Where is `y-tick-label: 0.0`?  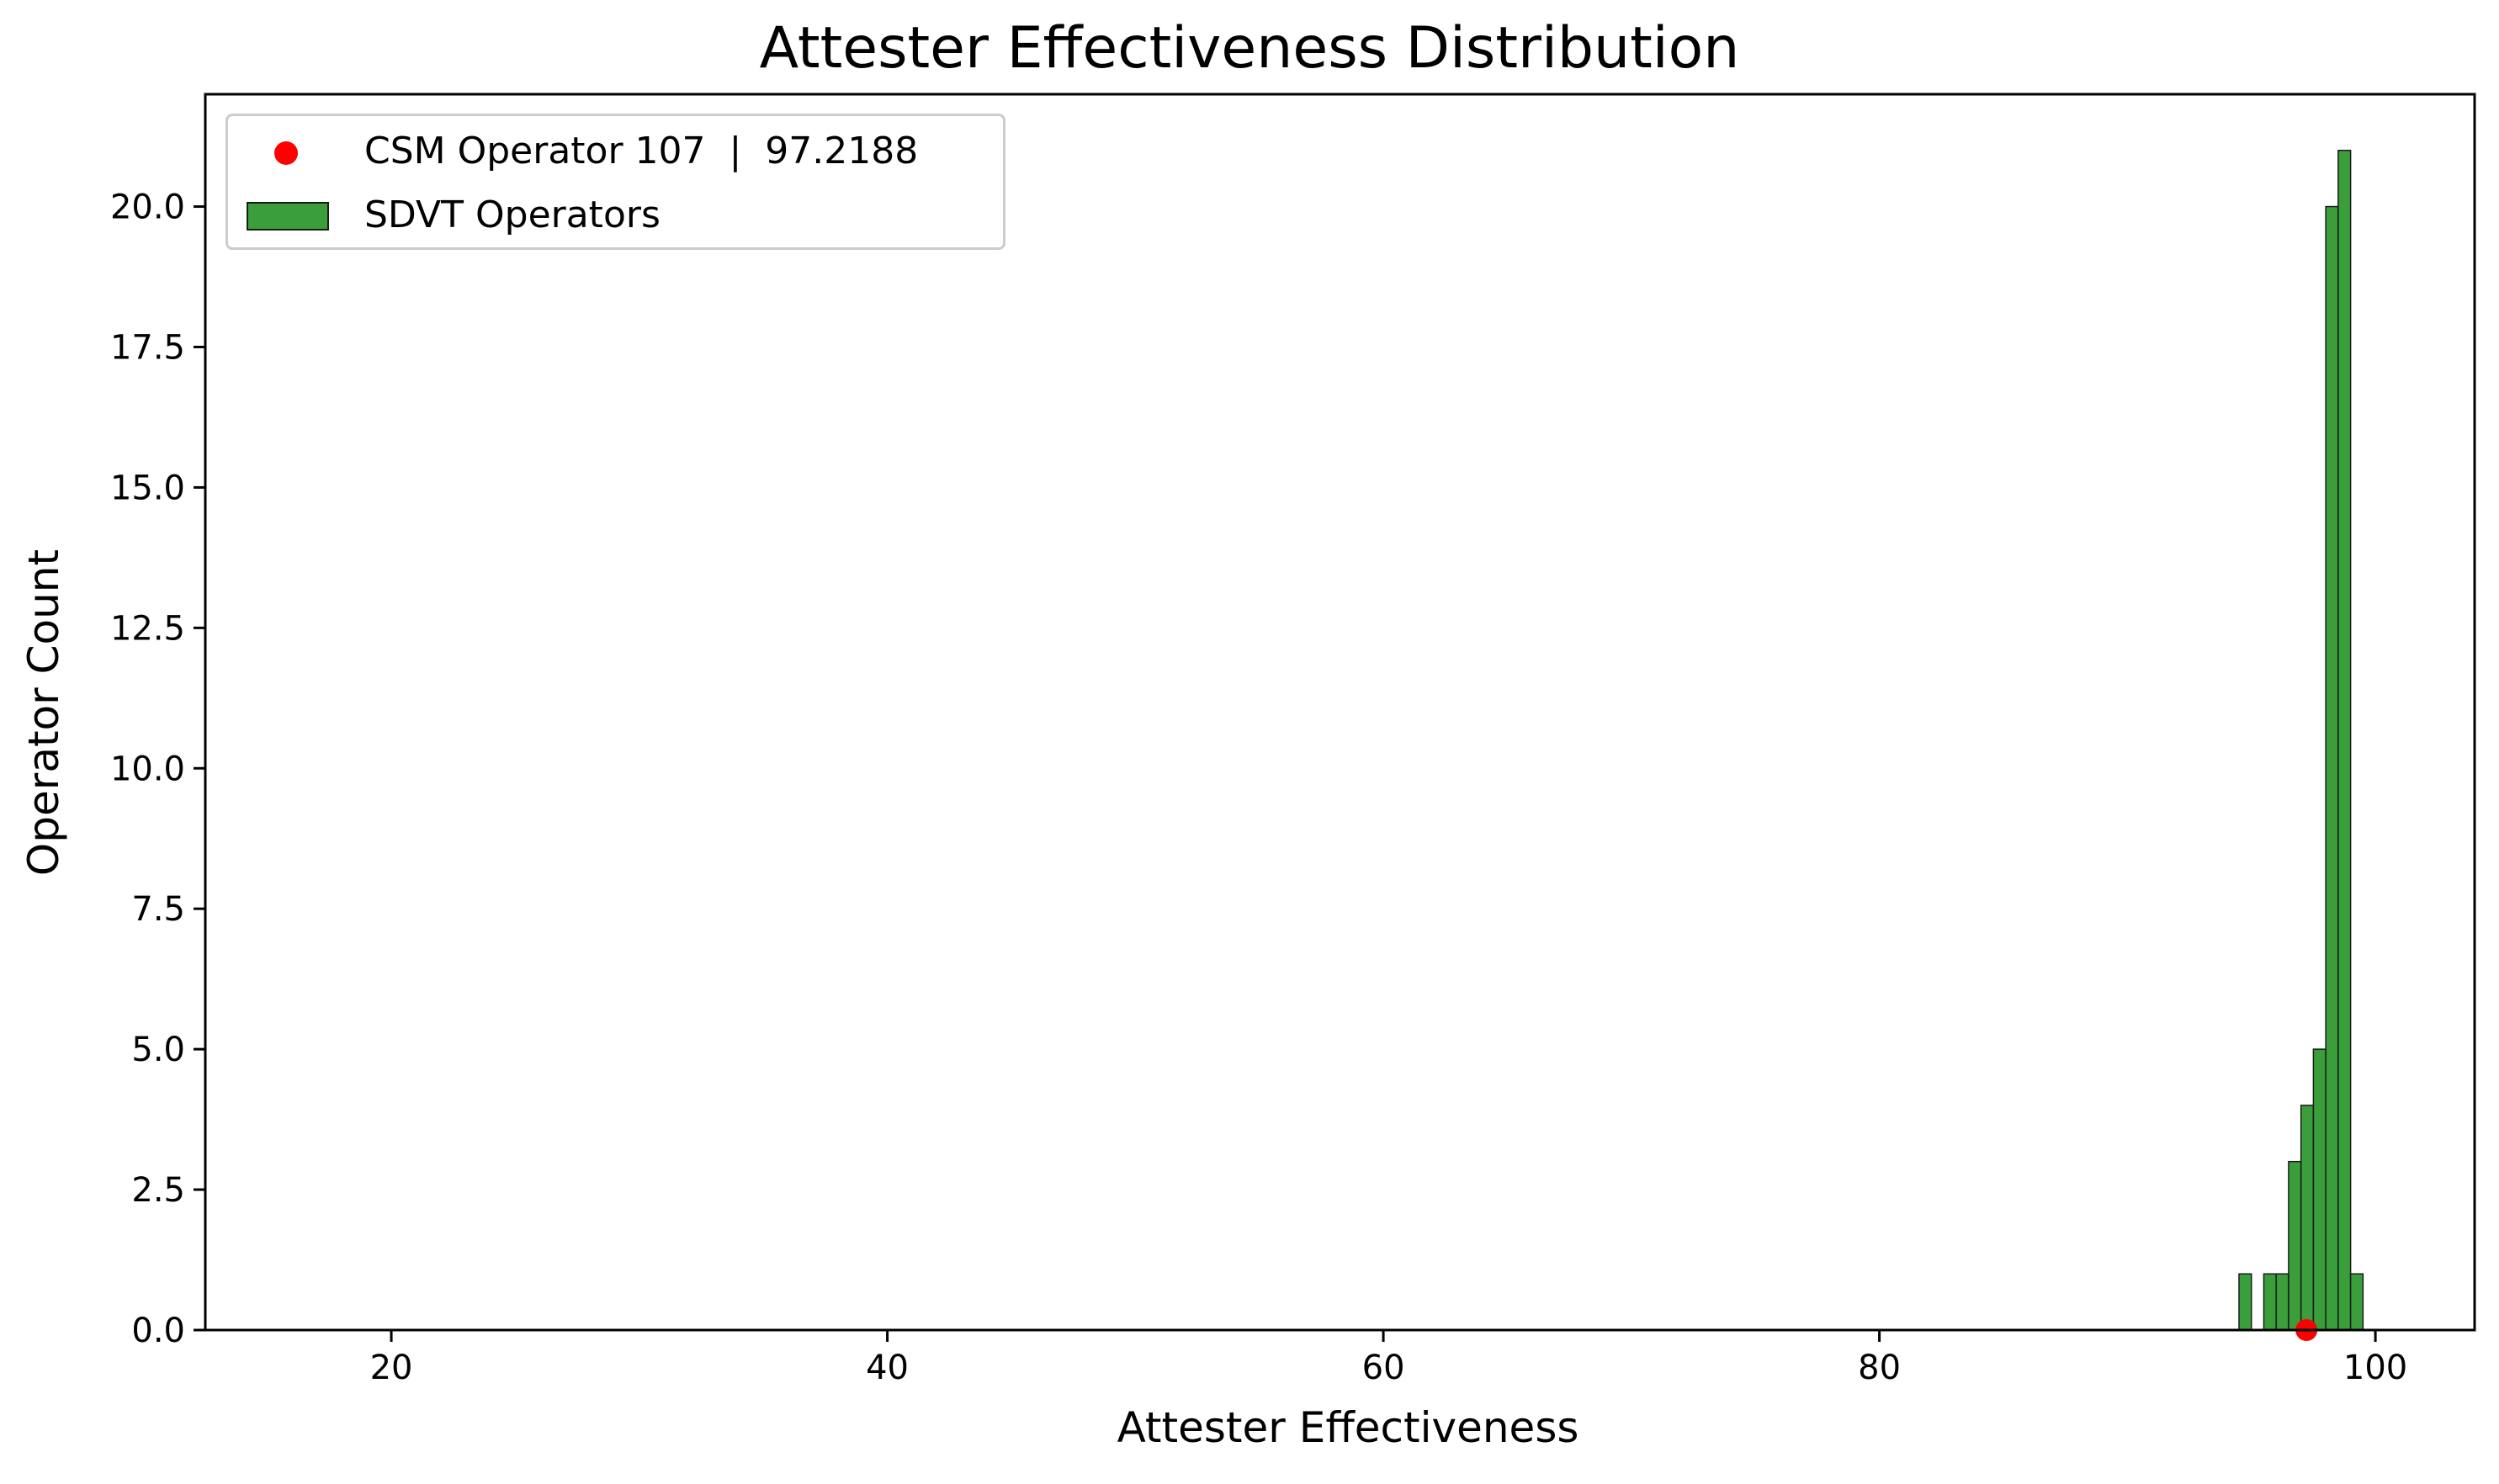 y-tick-label: 0.0 is located at coordinates (158, 1331).